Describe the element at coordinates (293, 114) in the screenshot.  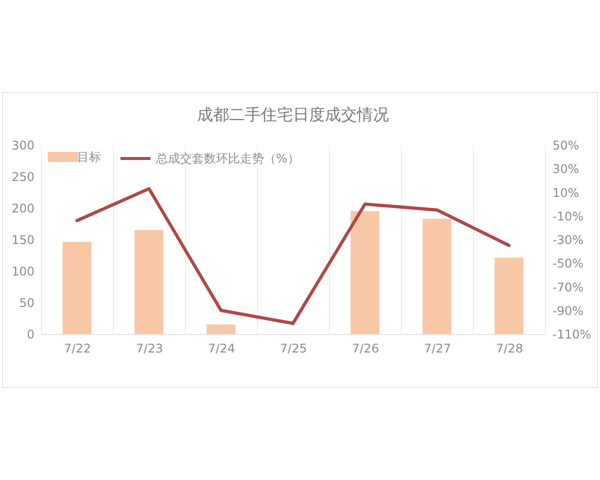
I see `chart-title: 成都二手住宅日度成交情况` at that location.